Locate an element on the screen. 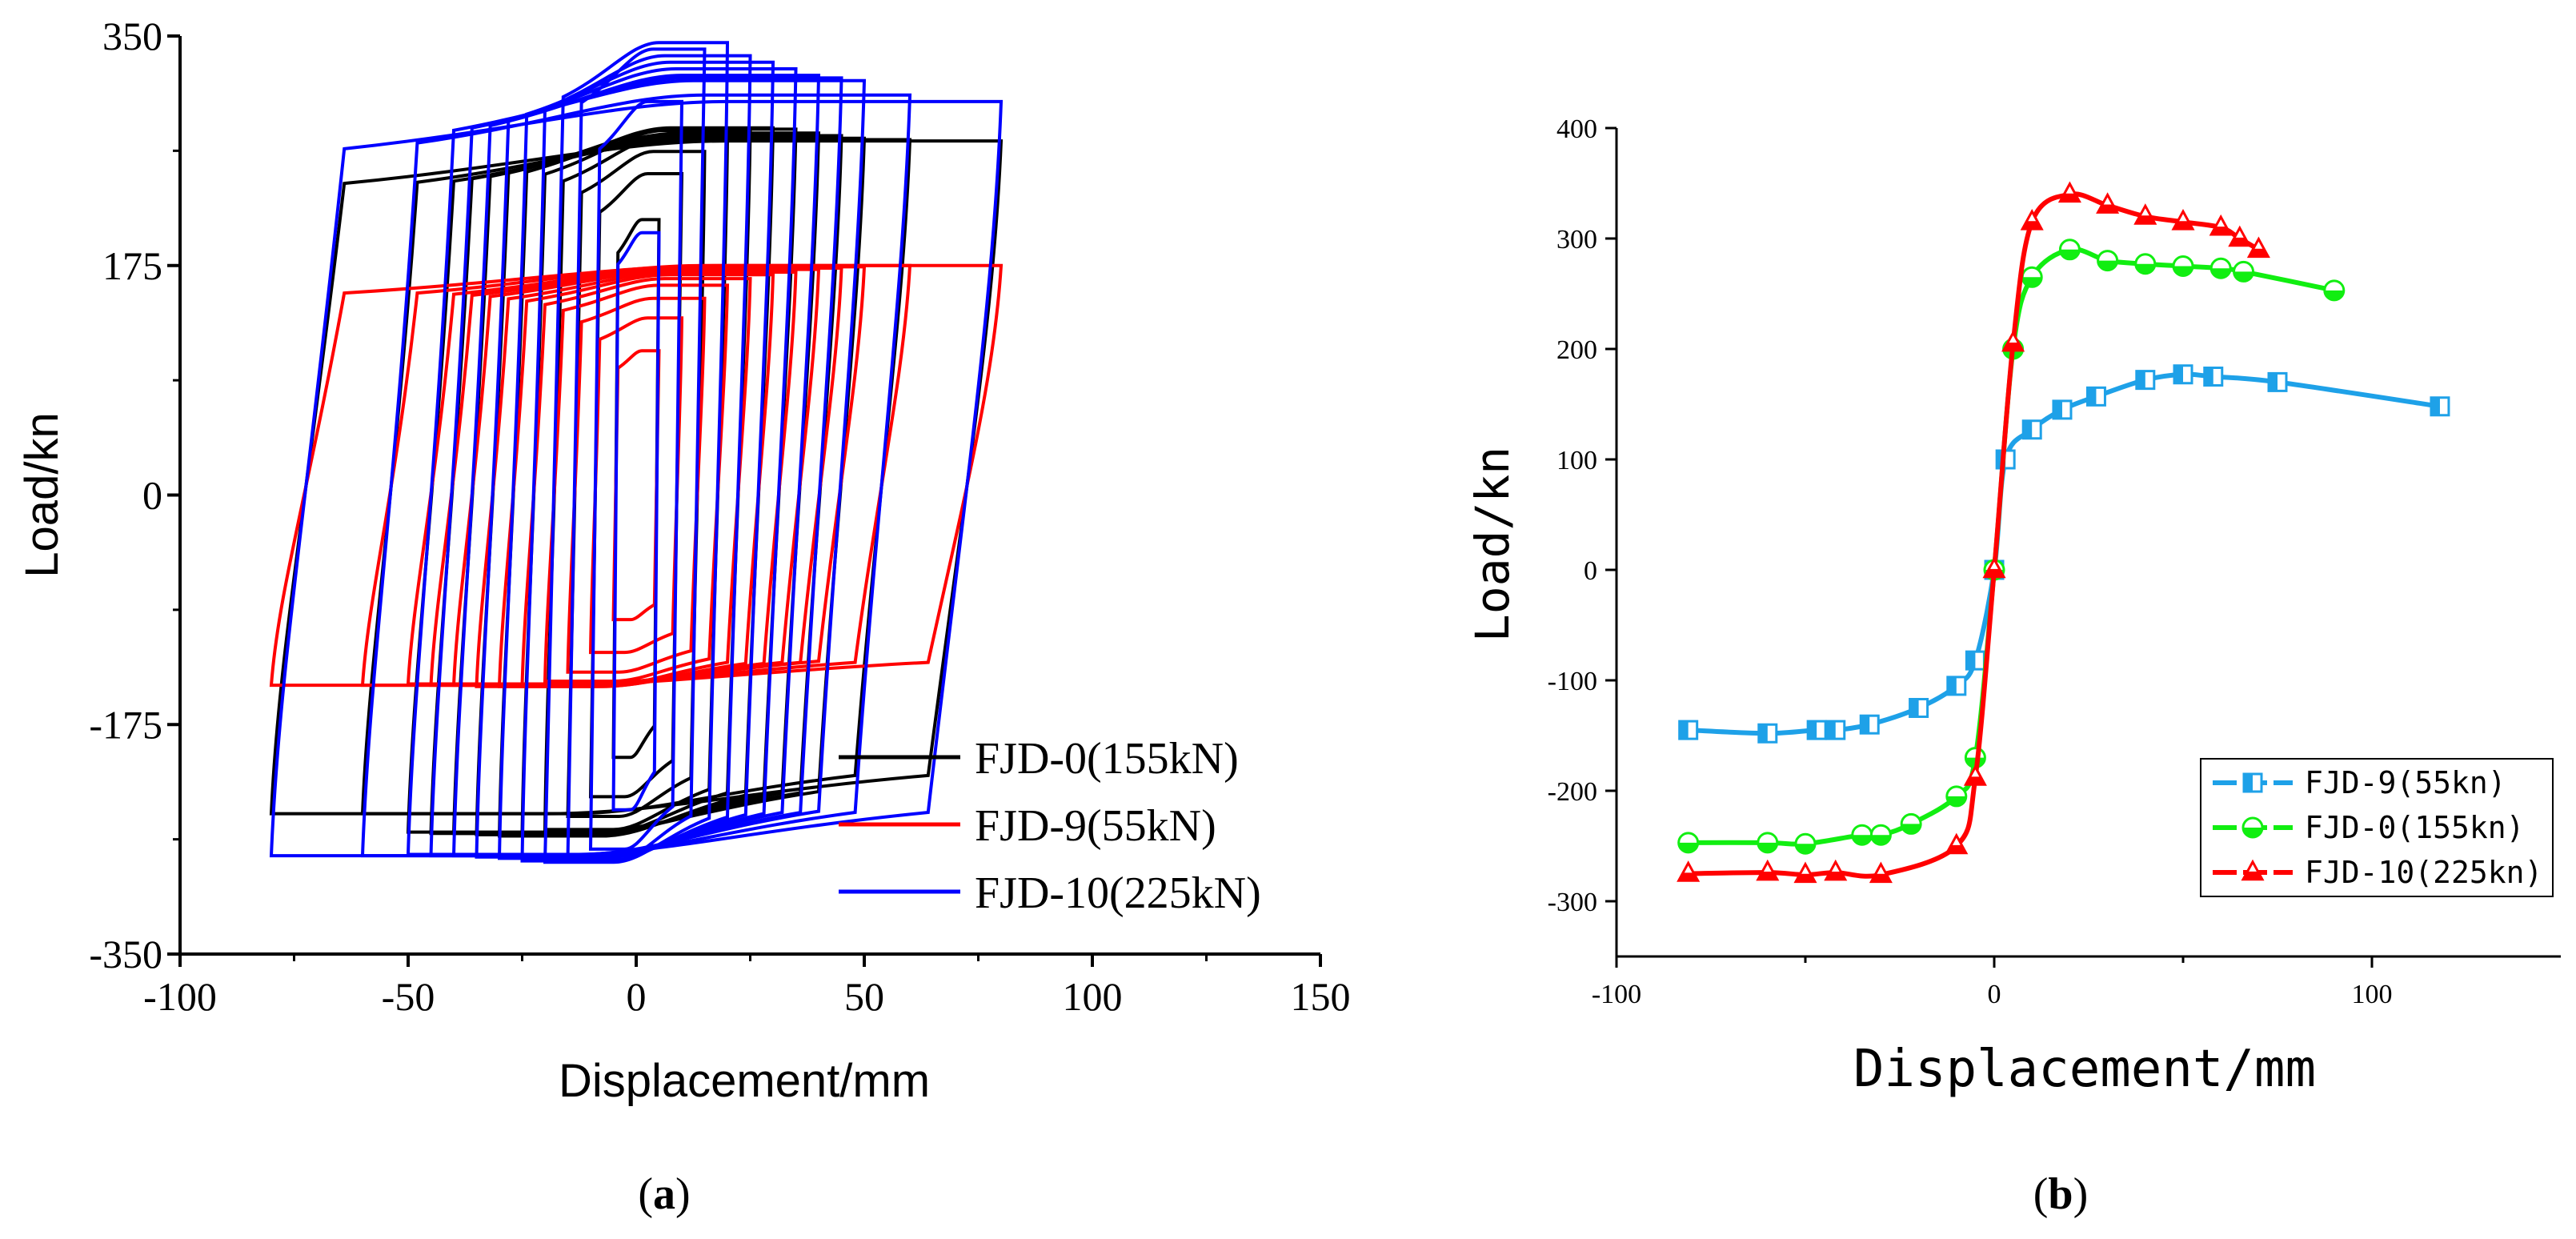 The width and height of the screenshot is (2576, 1239). series-fjd-10-225kn is located at coordinates (1973, 532).